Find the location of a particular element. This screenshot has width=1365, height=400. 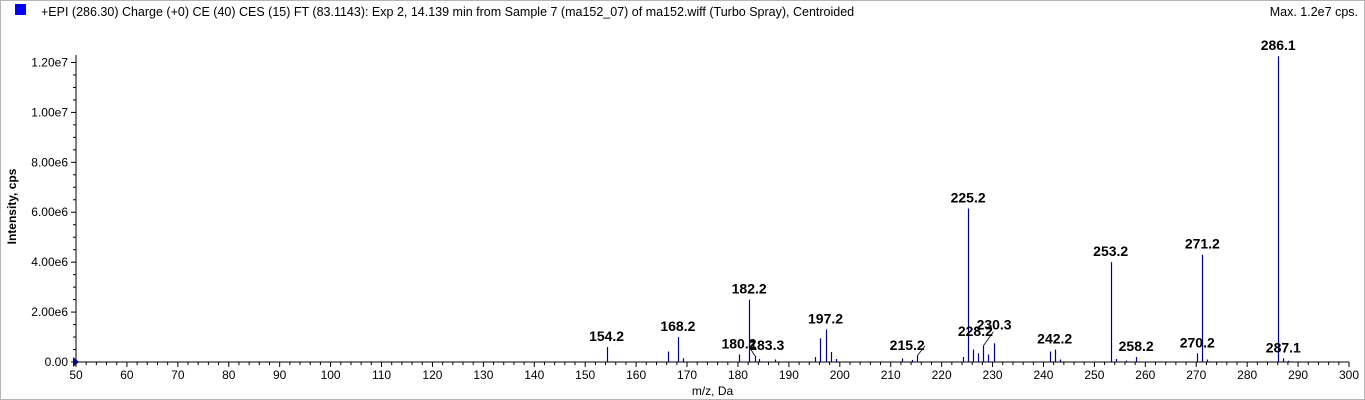

x-tick-label: 300 is located at coordinates (1349, 375).